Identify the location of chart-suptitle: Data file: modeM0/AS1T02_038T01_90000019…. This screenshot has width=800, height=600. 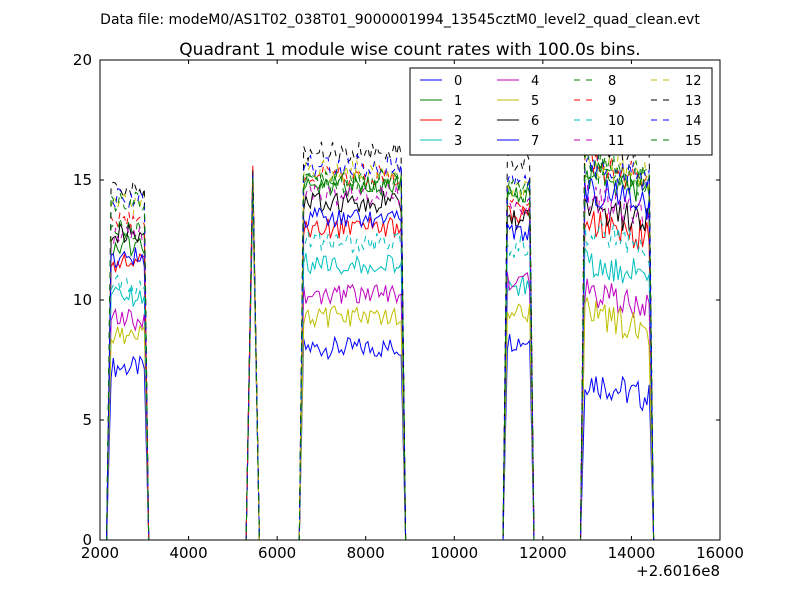
(400, 20).